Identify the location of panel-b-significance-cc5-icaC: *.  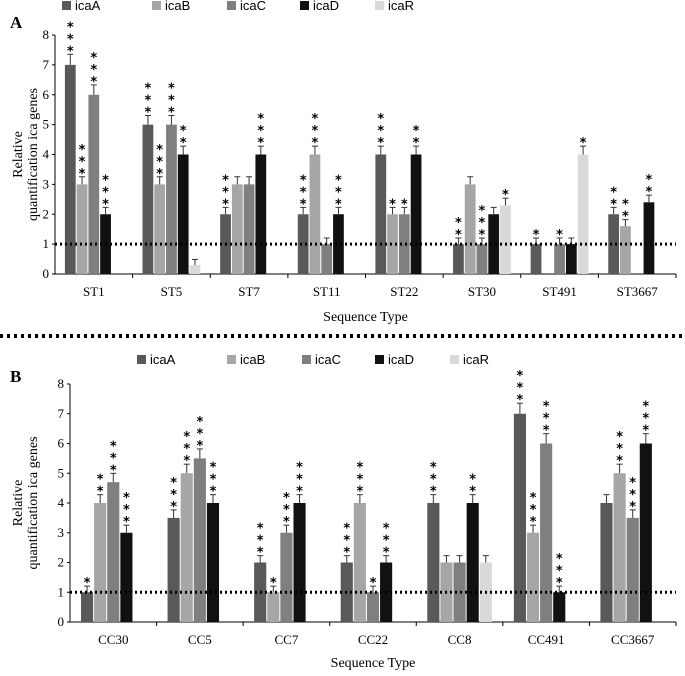
(199, 434).